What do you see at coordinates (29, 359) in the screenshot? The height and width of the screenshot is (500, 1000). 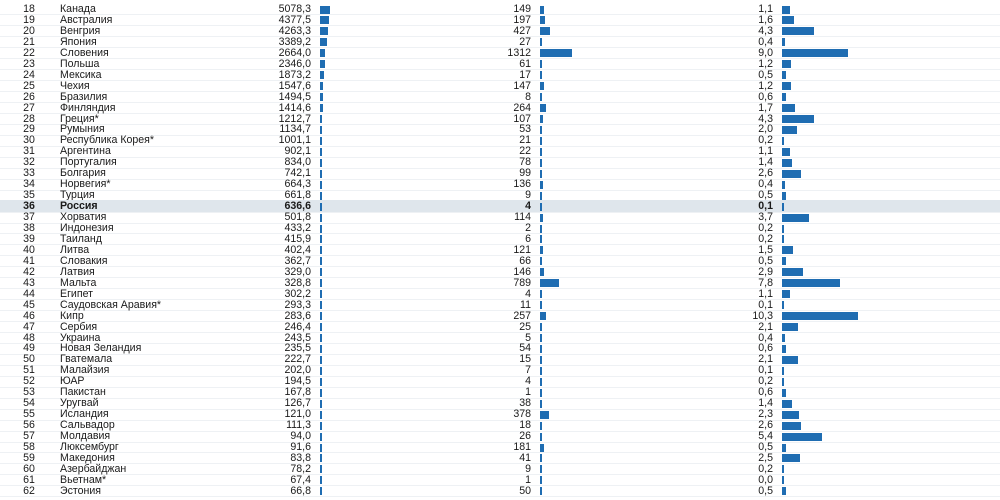 I see `rank-cell: 50` at bounding box center [29, 359].